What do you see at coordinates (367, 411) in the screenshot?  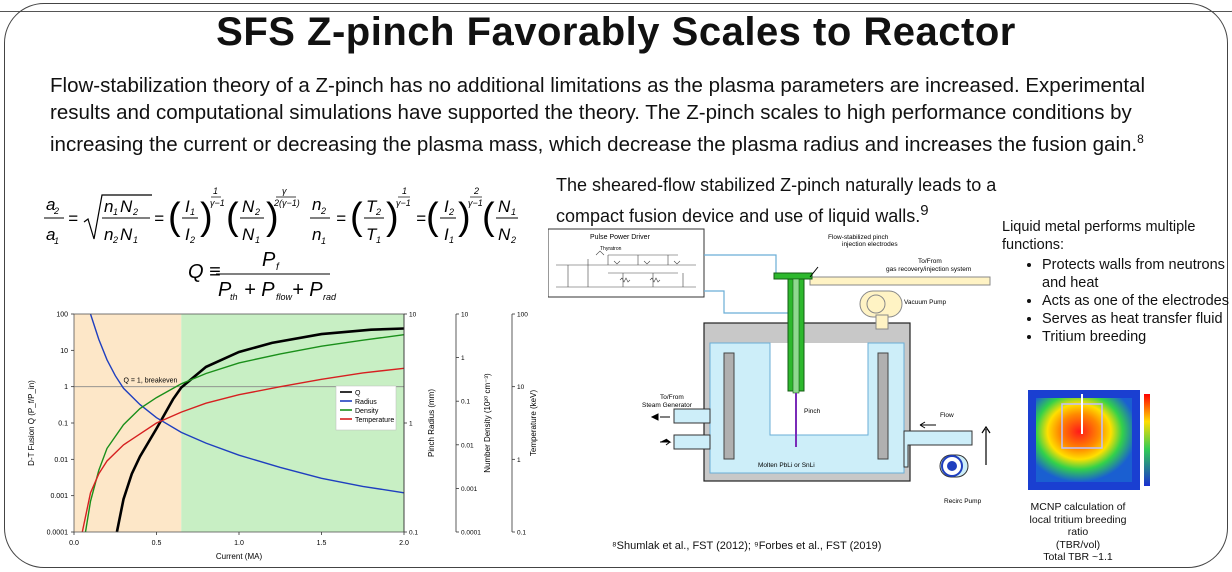 I see `legend-label: Density` at bounding box center [367, 411].